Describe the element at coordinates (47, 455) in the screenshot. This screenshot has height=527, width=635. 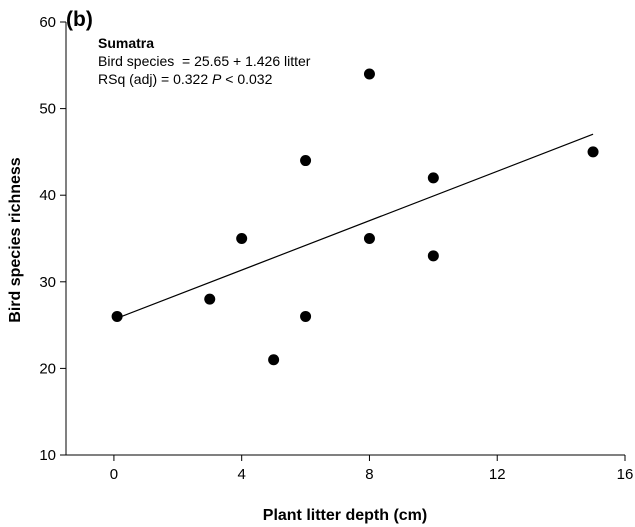
I see `y-tick-label: 10` at that location.